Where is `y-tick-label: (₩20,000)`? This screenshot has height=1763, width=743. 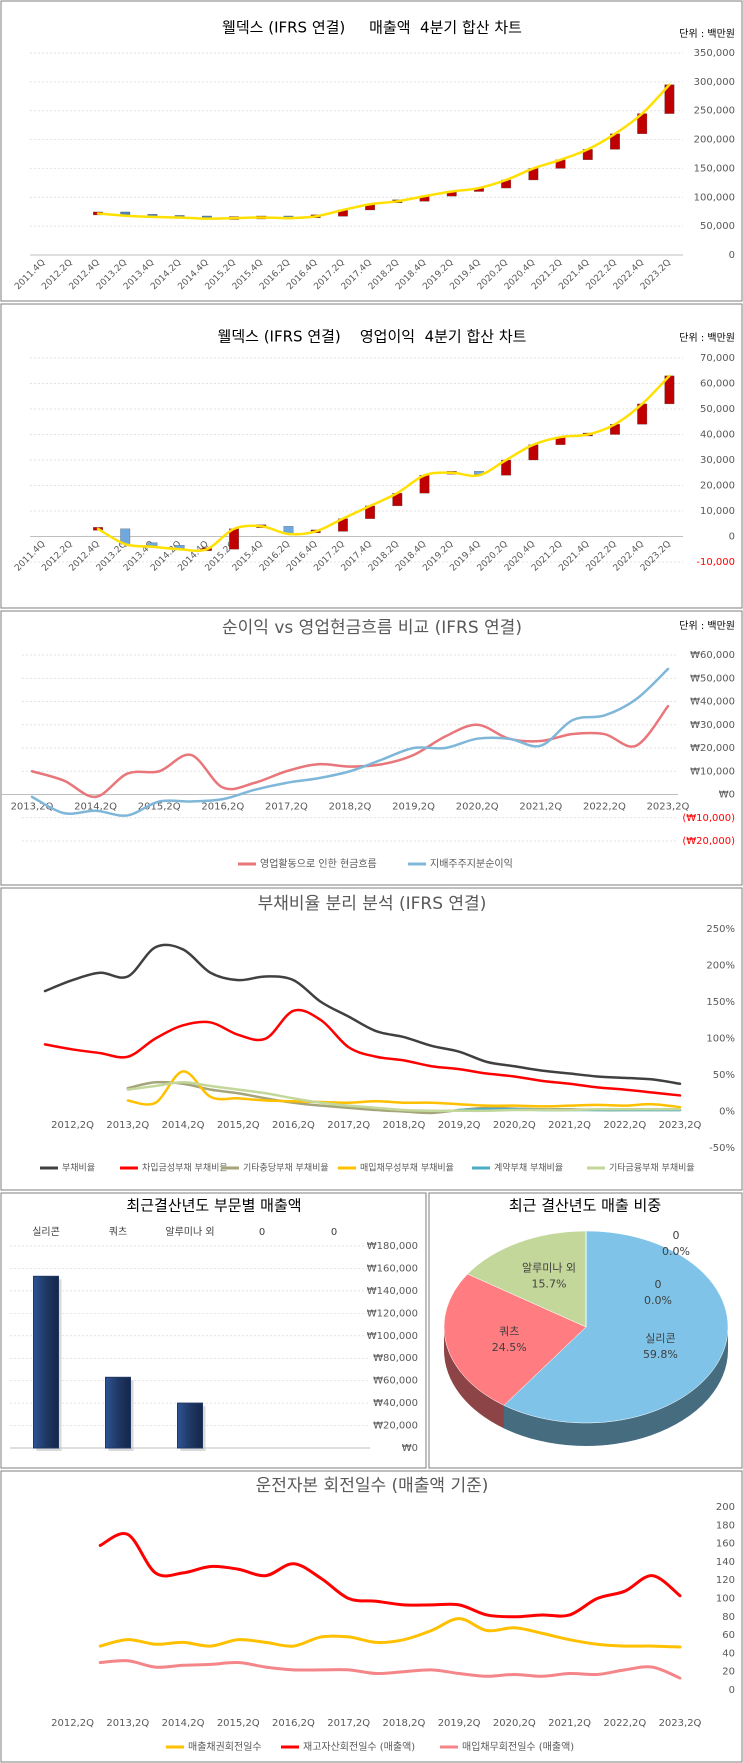
y-tick-label: (₩20,000) is located at coordinates (708, 841).